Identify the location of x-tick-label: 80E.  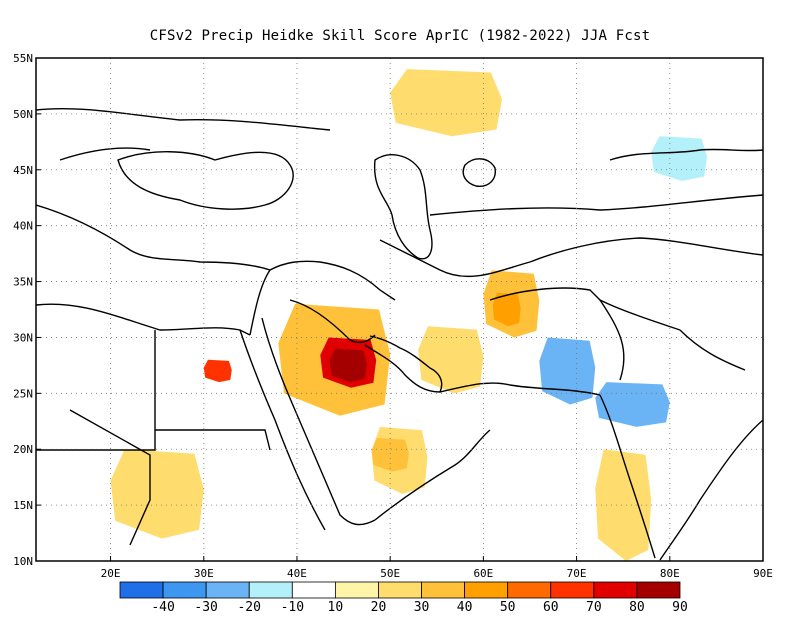
(670, 573).